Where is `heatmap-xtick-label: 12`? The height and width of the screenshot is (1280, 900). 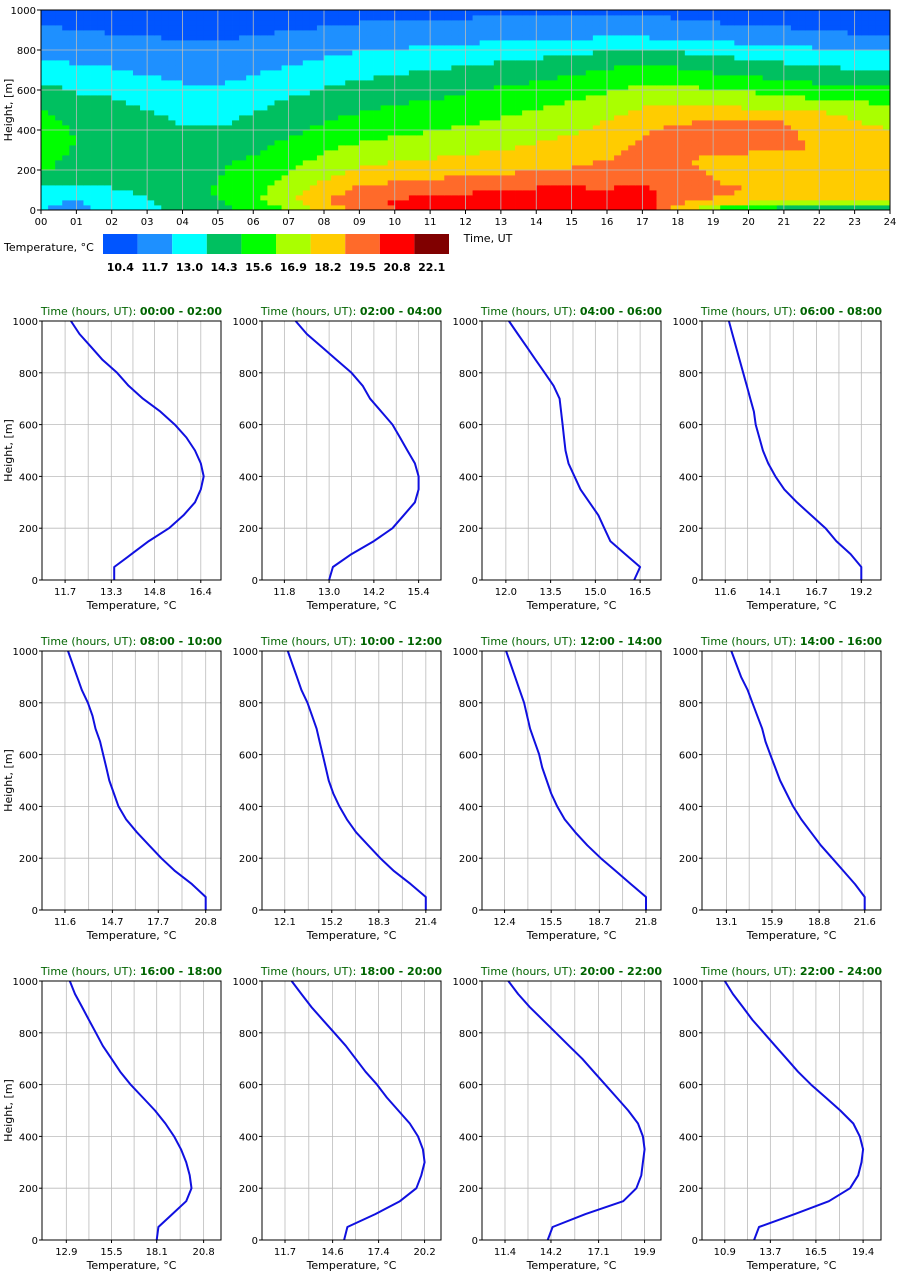 heatmap-xtick-label: 12 is located at coordinates (465, 222).